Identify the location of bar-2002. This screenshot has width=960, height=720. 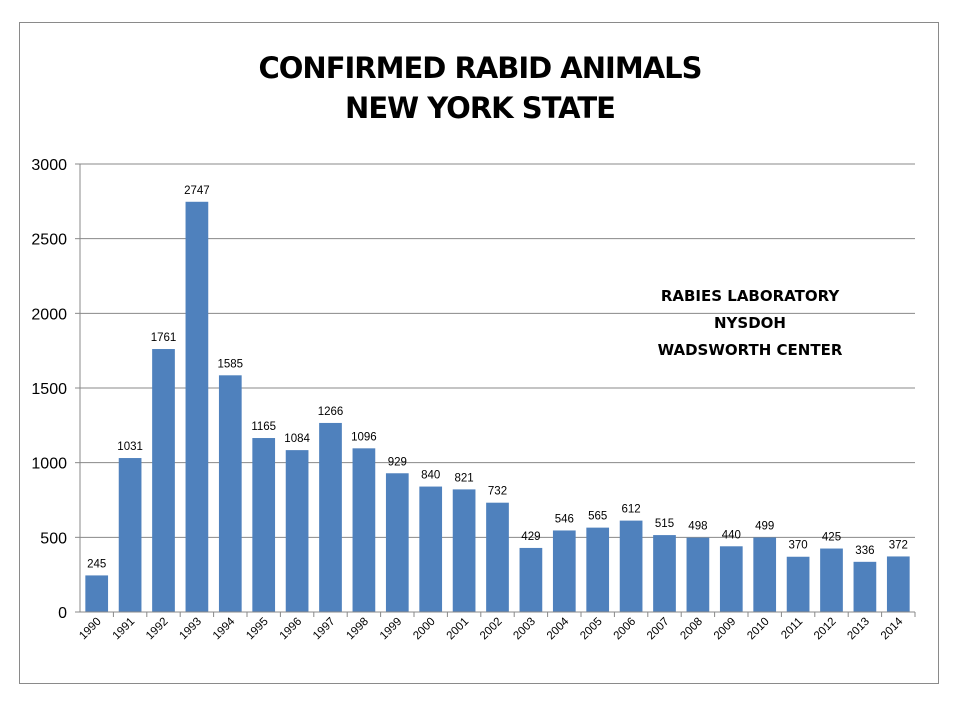
(497, 557).